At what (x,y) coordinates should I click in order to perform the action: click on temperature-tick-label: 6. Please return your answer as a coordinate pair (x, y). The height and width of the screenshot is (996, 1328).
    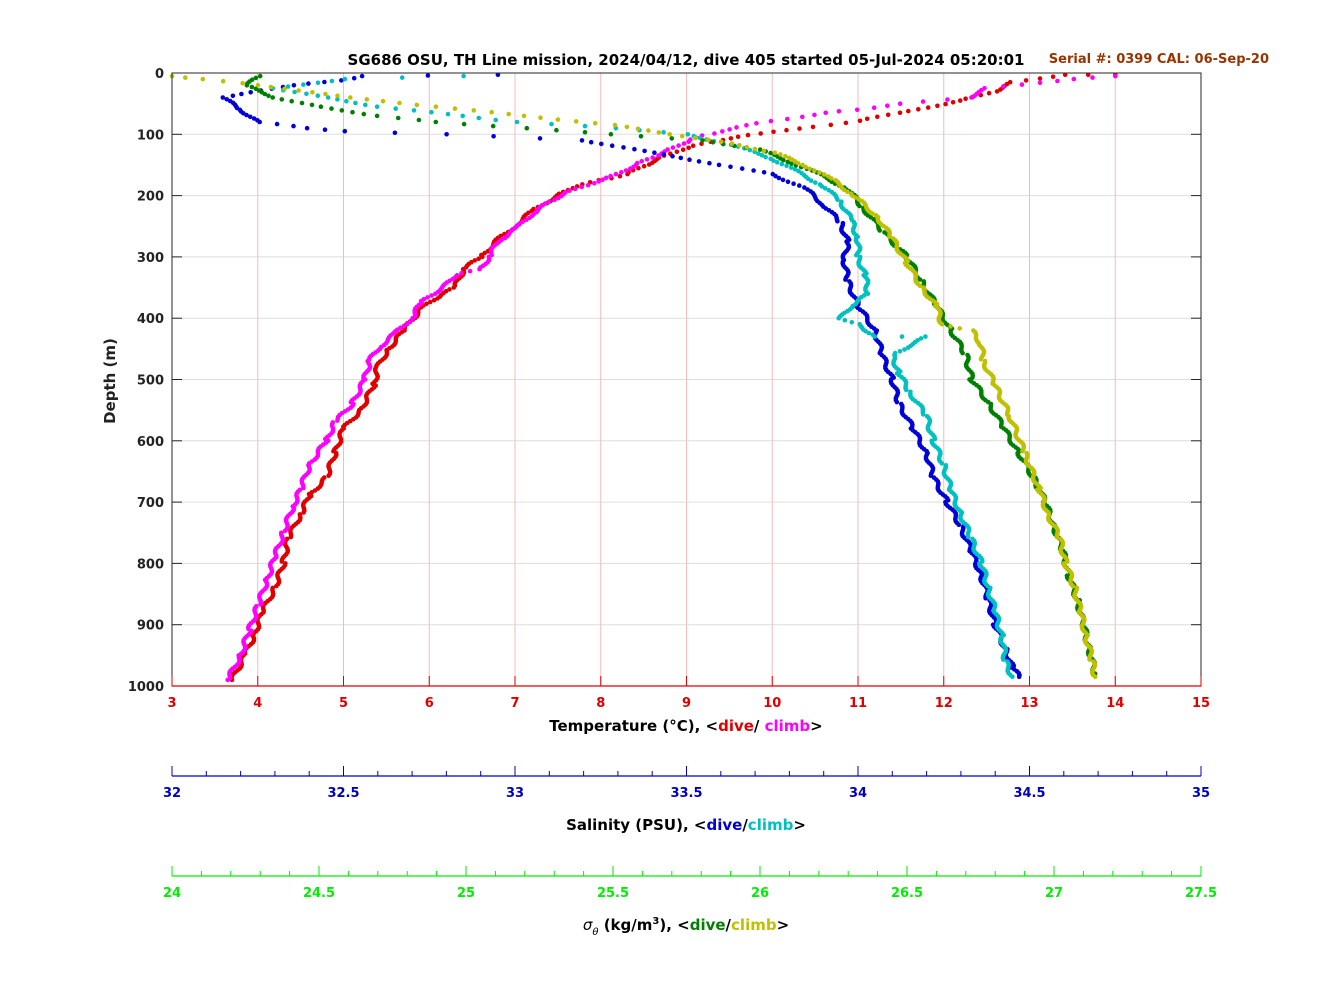
    Looking at the image, I should click on (429, 703).